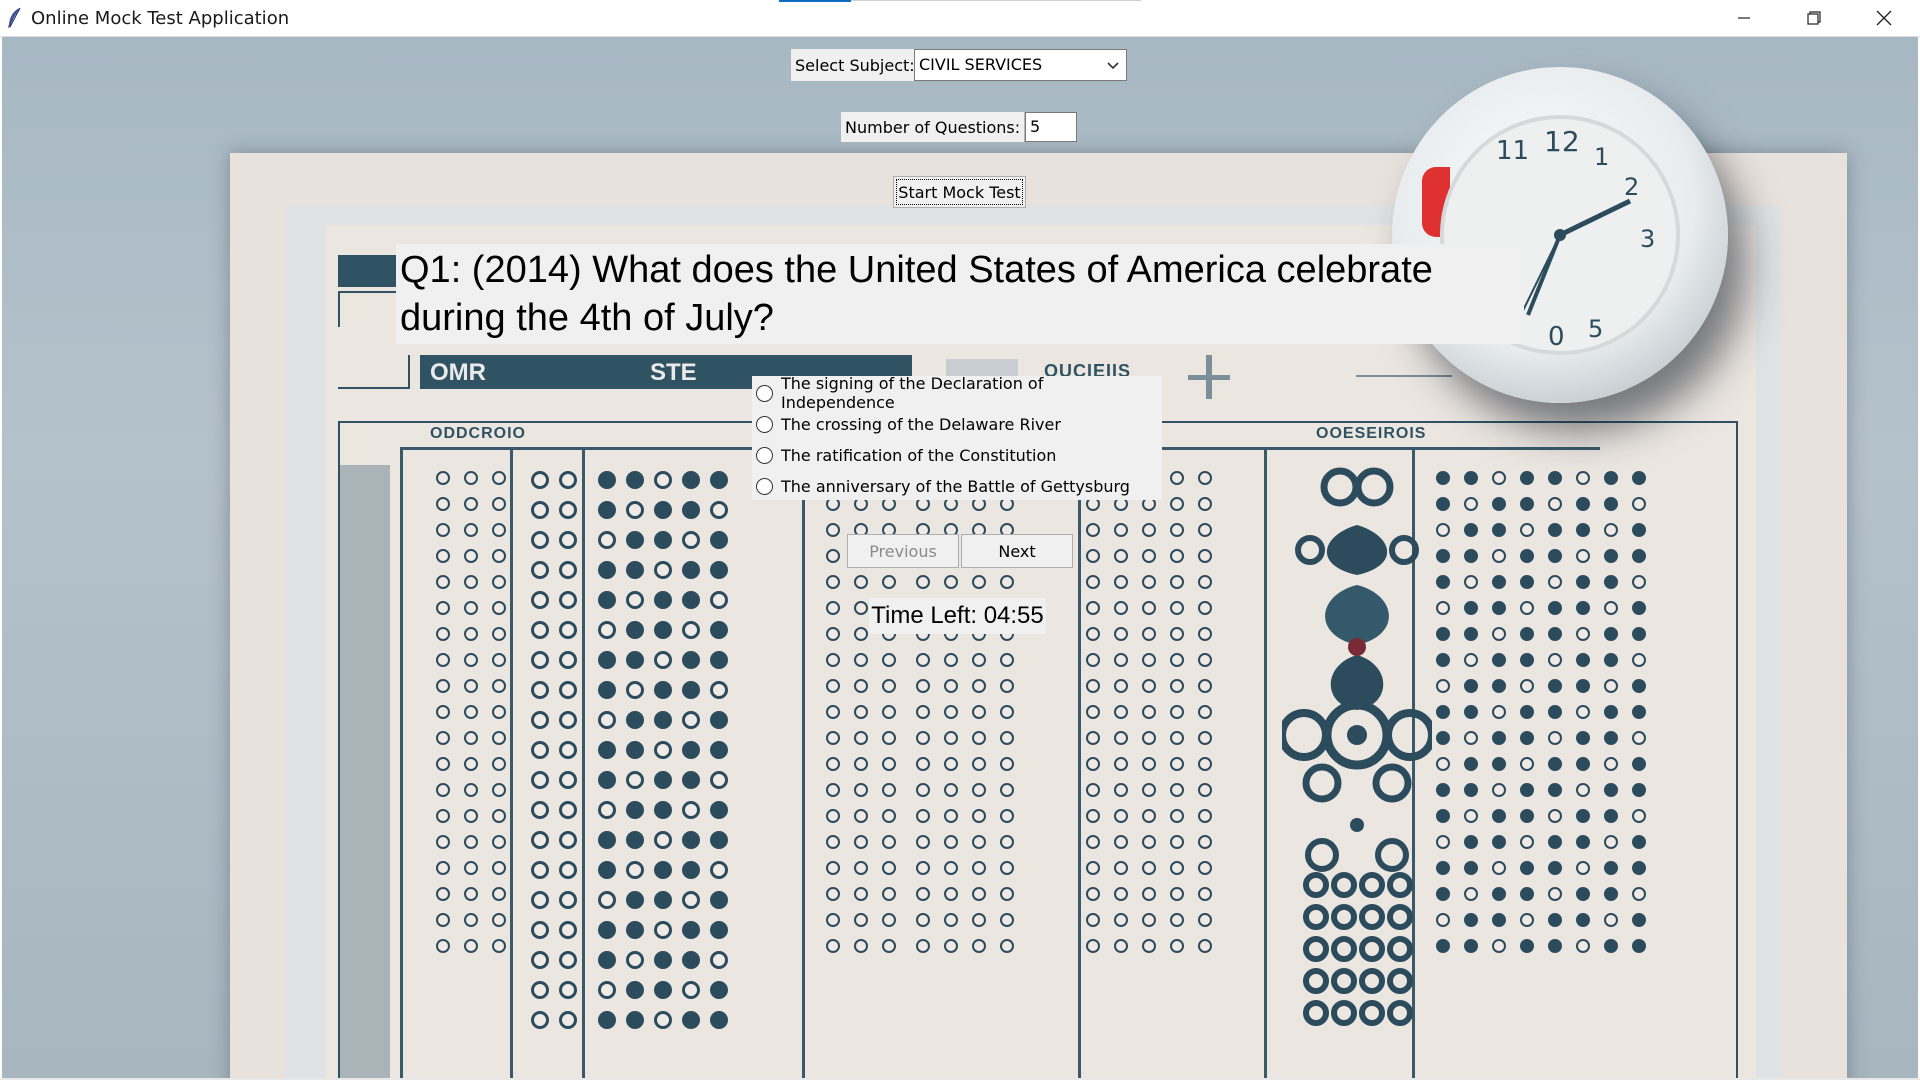 This screenshot has width=1920, height=1080. I want to click on feather-icon, so click(14, 17).